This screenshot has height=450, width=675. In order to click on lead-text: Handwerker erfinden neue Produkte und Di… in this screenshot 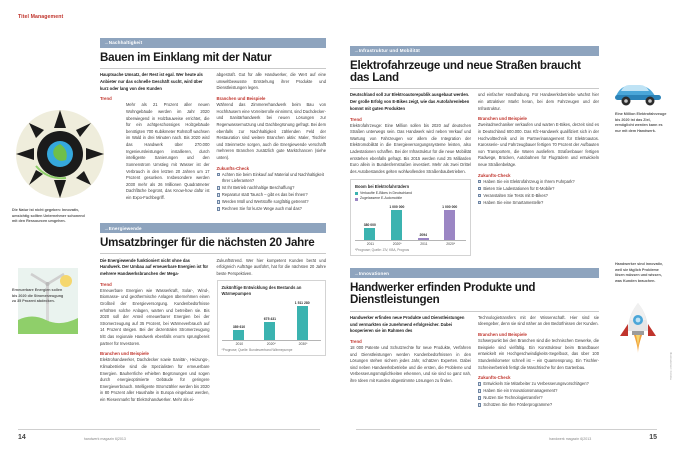, I will do `click(407, 324)`.